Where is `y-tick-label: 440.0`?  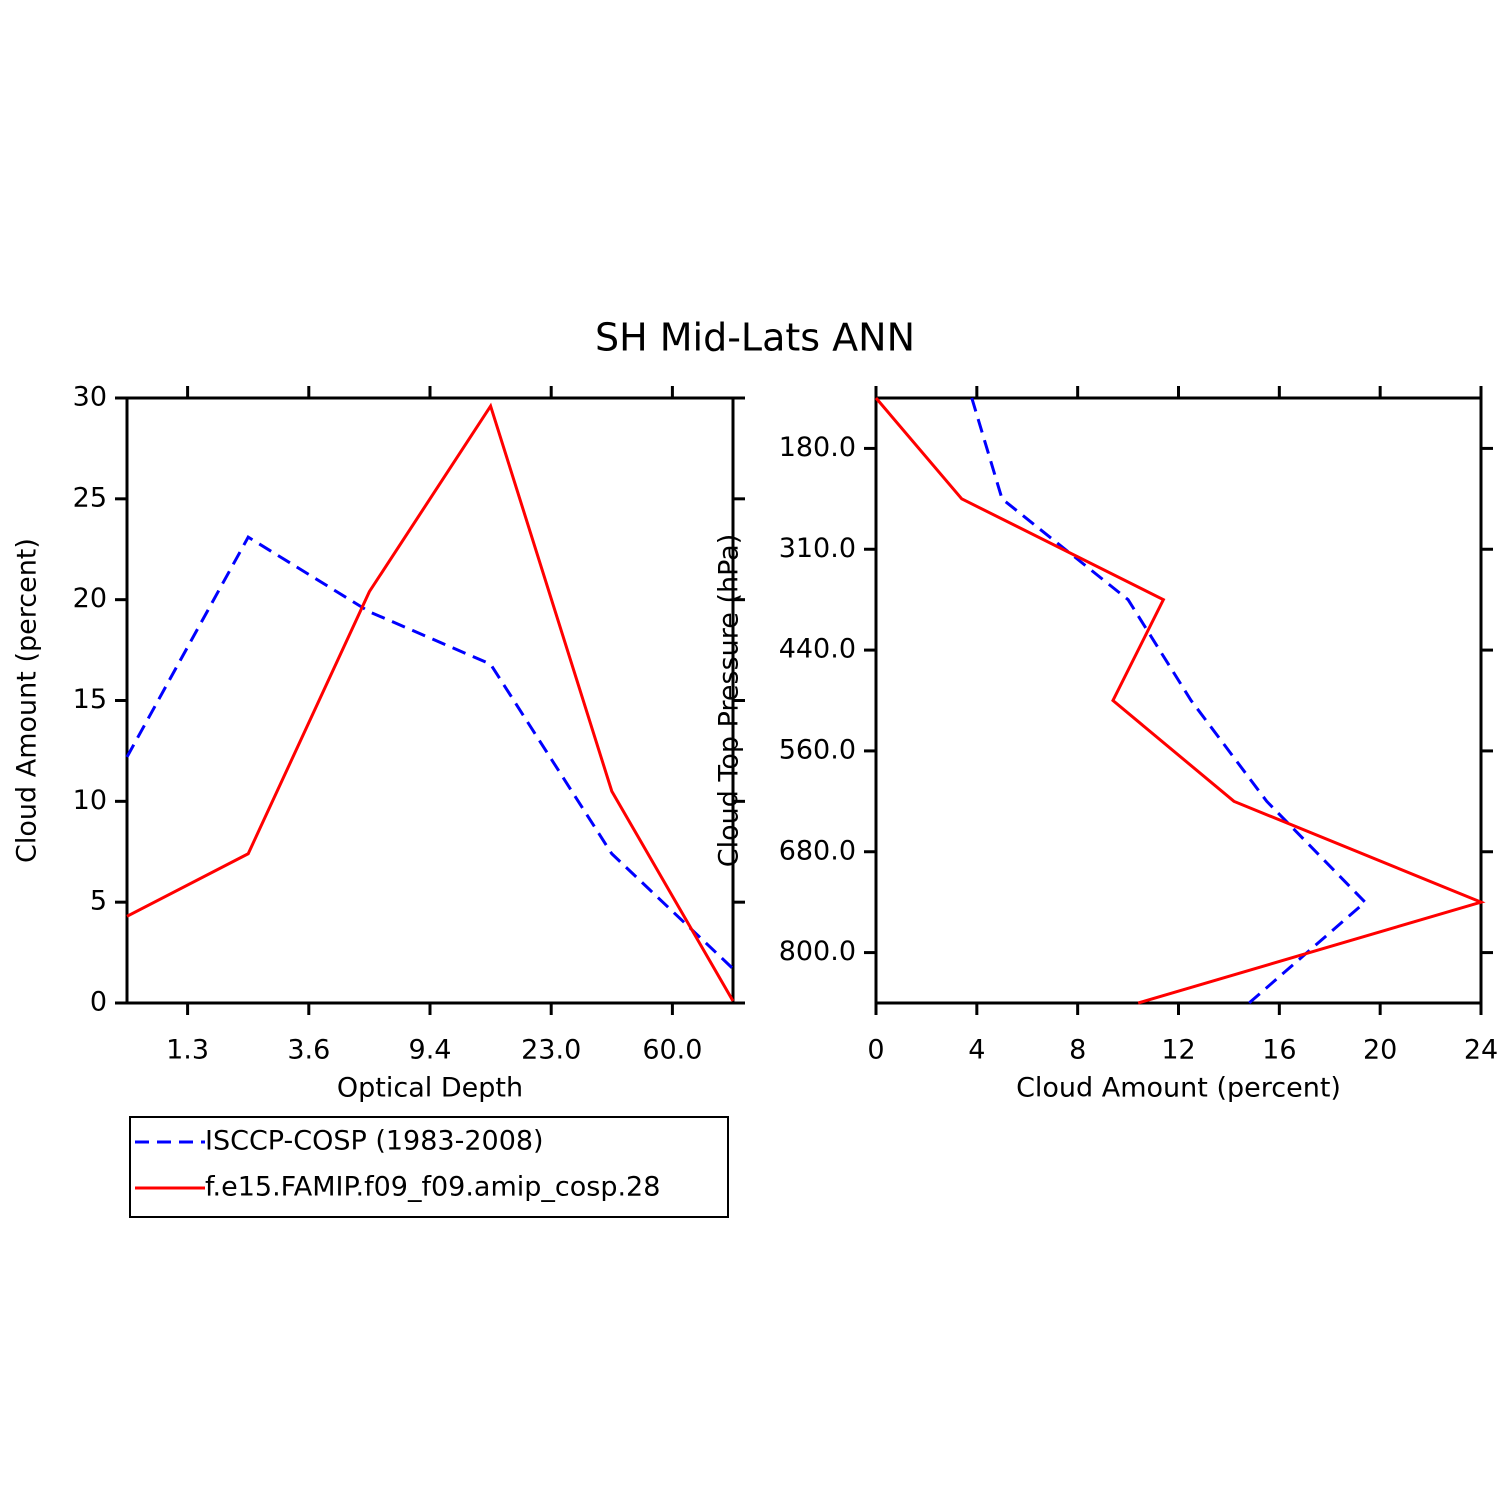 y-tick-label: 440.0 is located at coordinates (817, 649).